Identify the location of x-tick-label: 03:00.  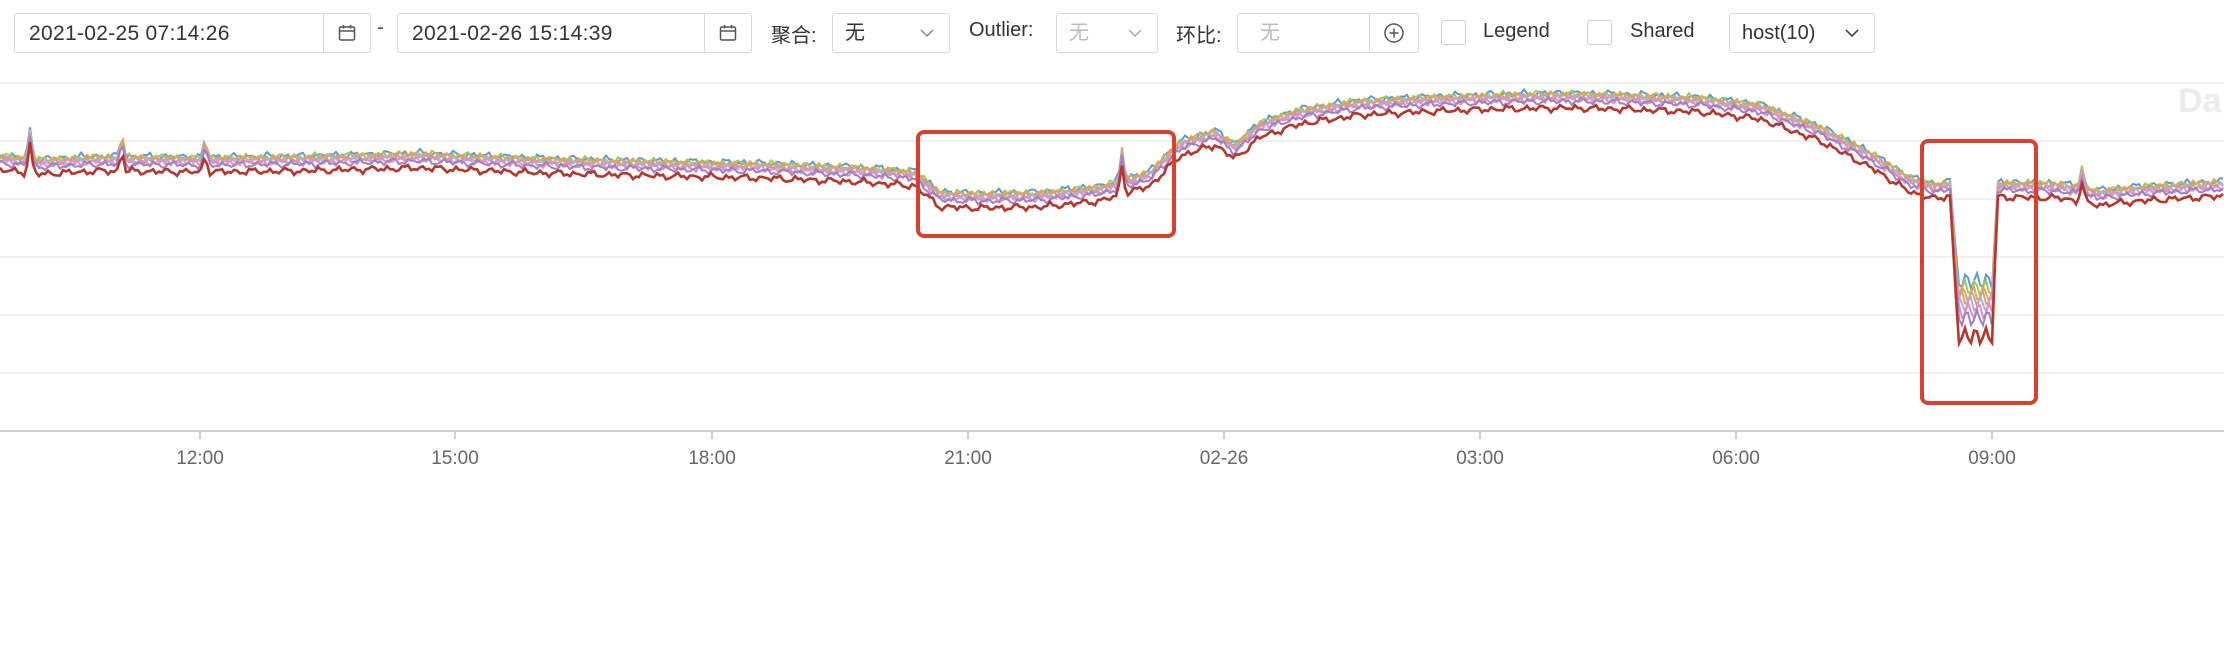
(1480, 458).